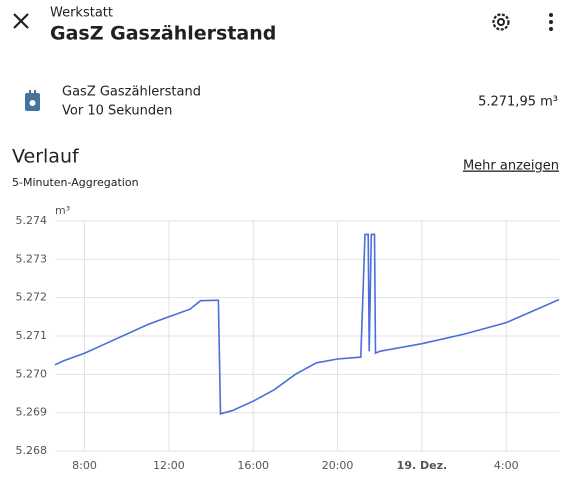  I want to click on x-tick-label: 20:00, so click(338, 465).